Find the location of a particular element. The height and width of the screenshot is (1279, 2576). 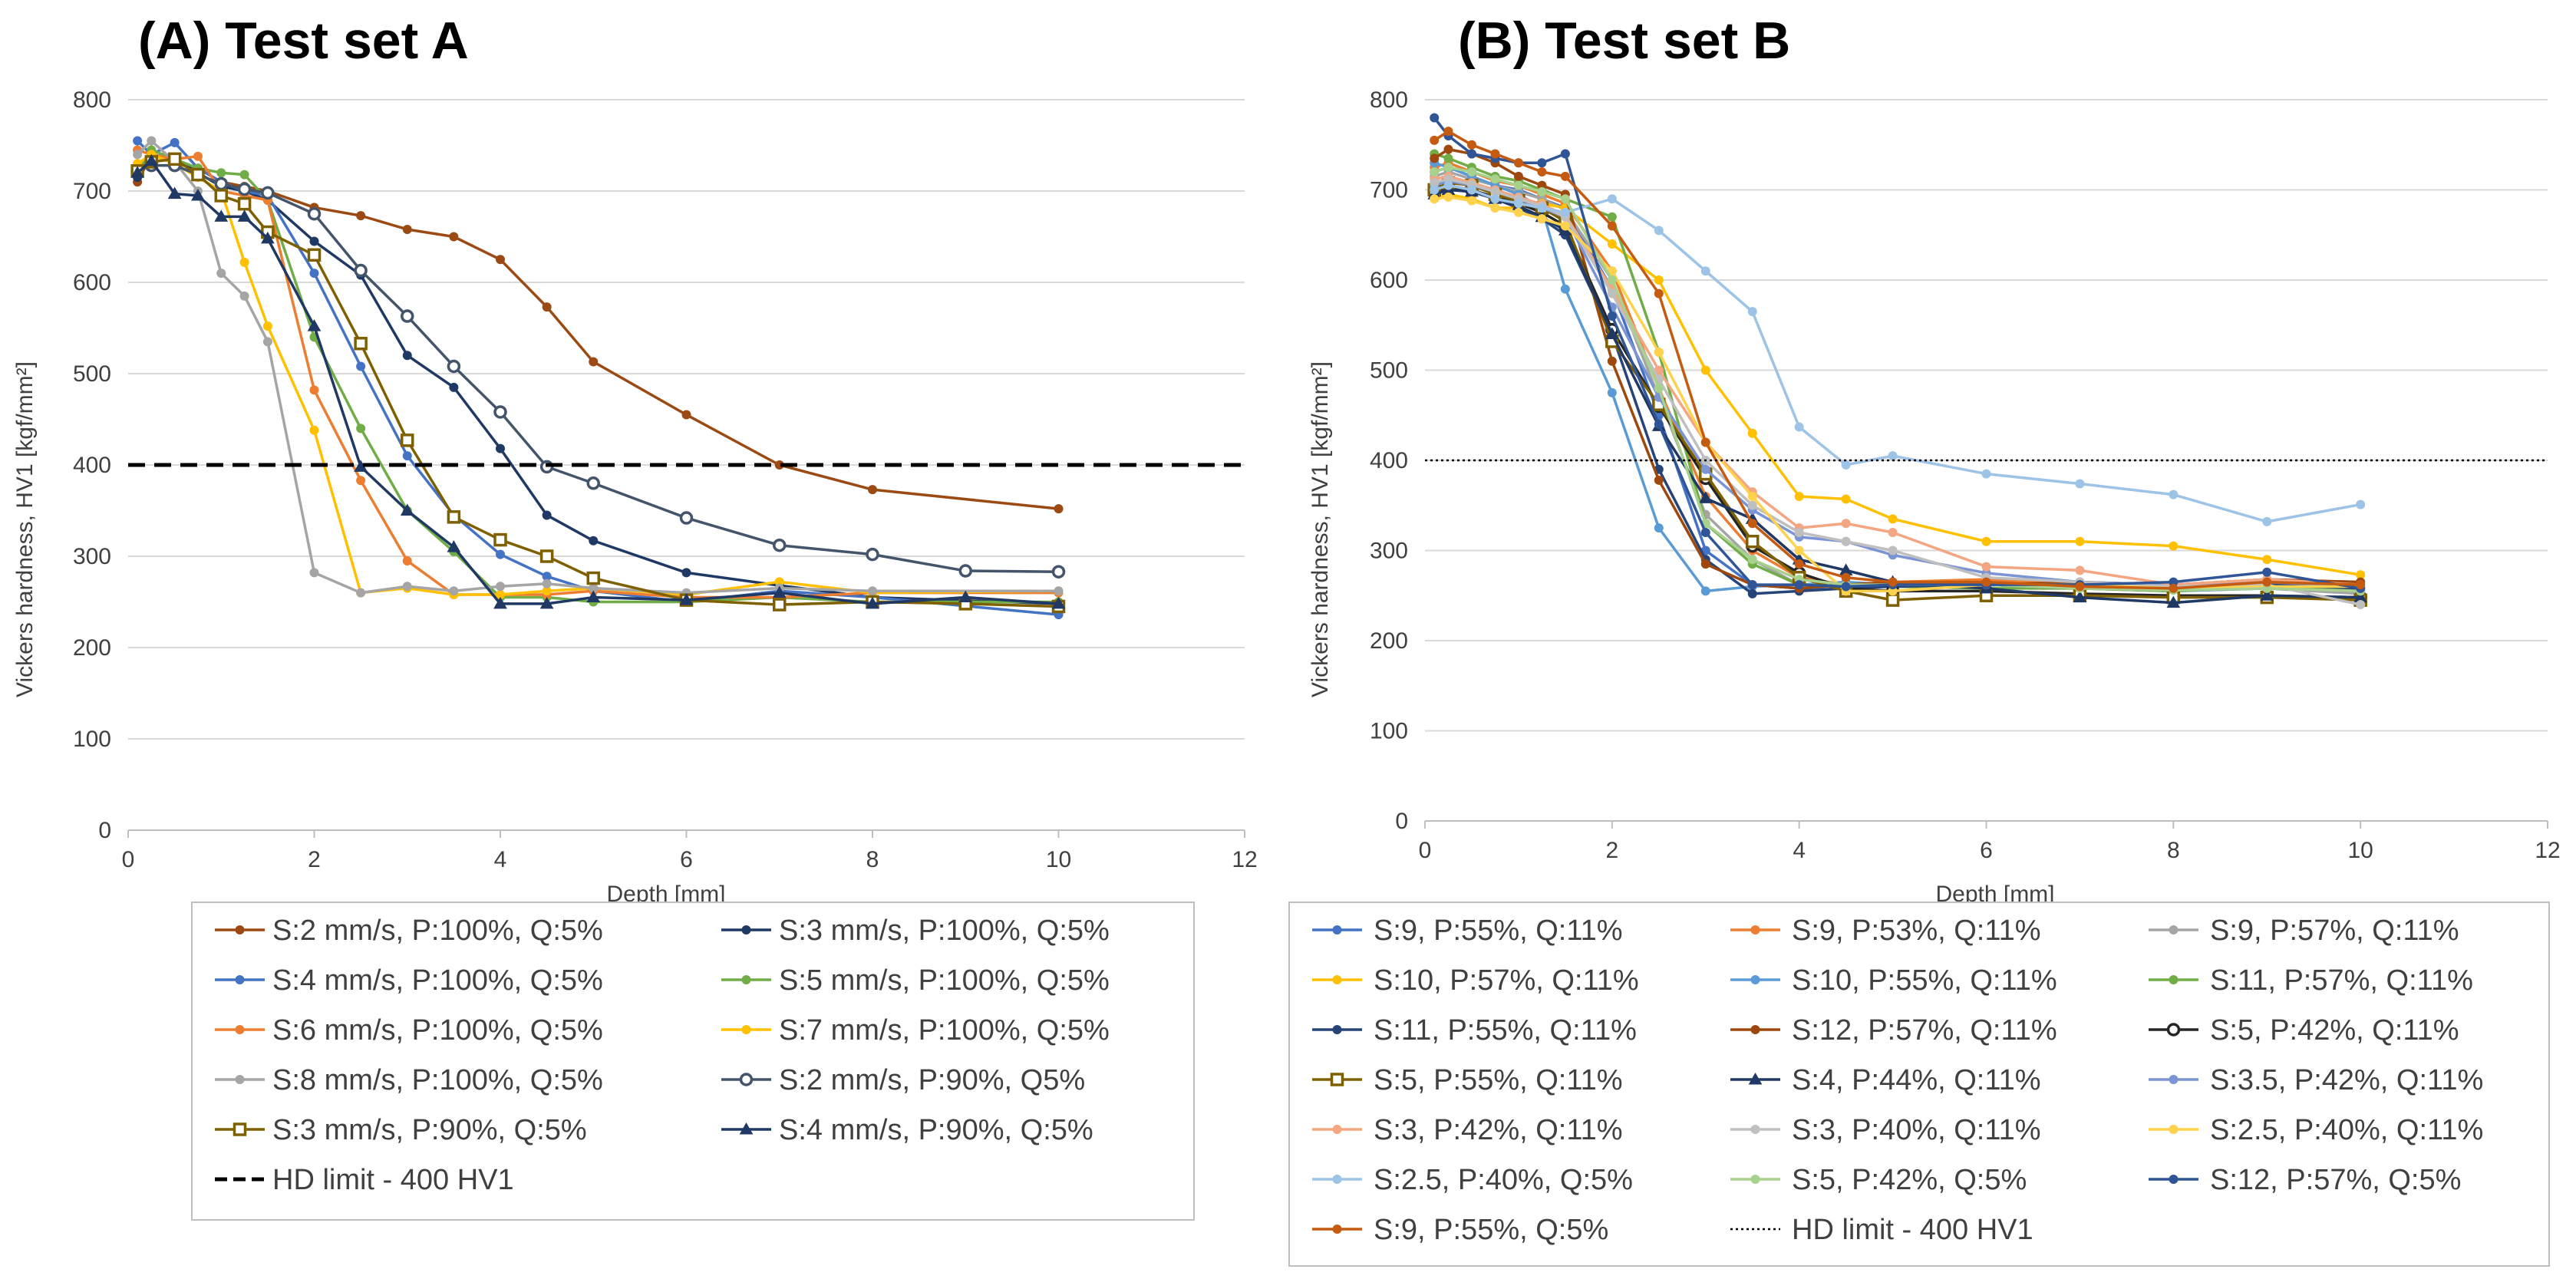

panel-b-legend-label: S:11, P:55%, Q:11% is located at coordinates (1505, 1031).